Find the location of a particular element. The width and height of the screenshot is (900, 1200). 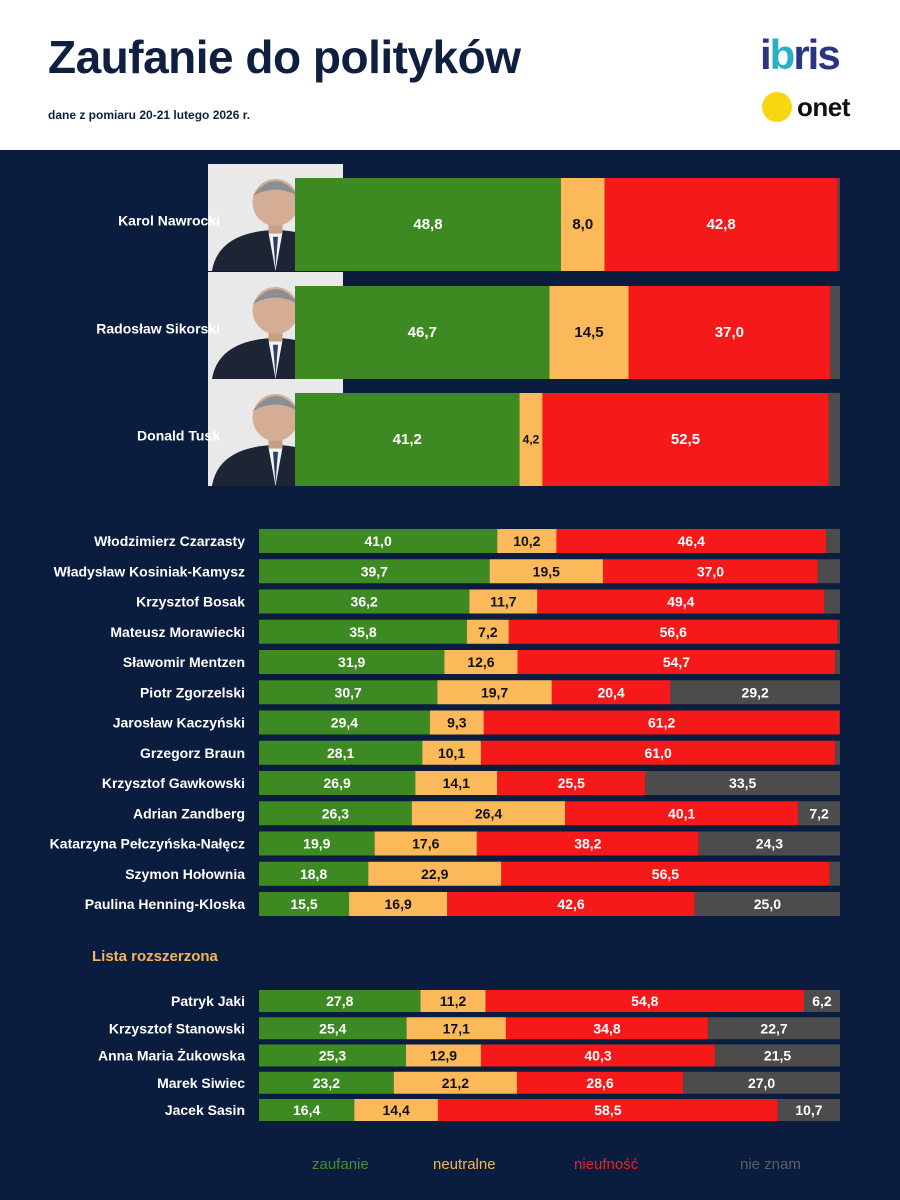

row-label-donald-tusk: Donald Tusk is located at coordinates (178, 436).